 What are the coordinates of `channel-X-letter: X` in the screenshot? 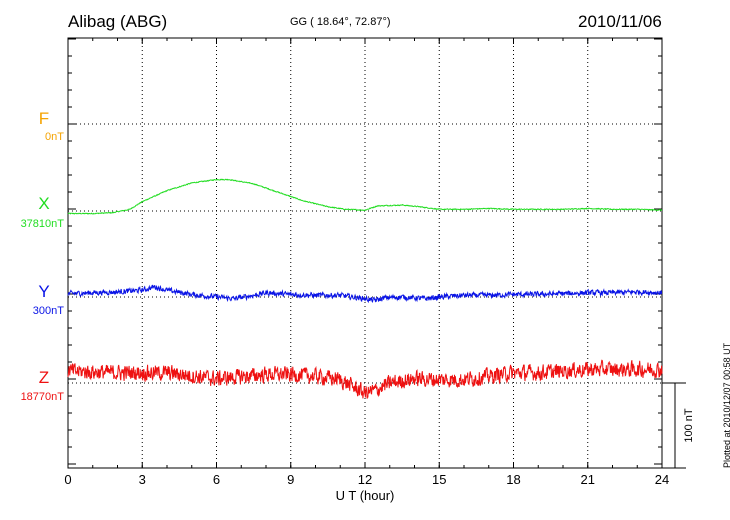 It's located at (44, 203).